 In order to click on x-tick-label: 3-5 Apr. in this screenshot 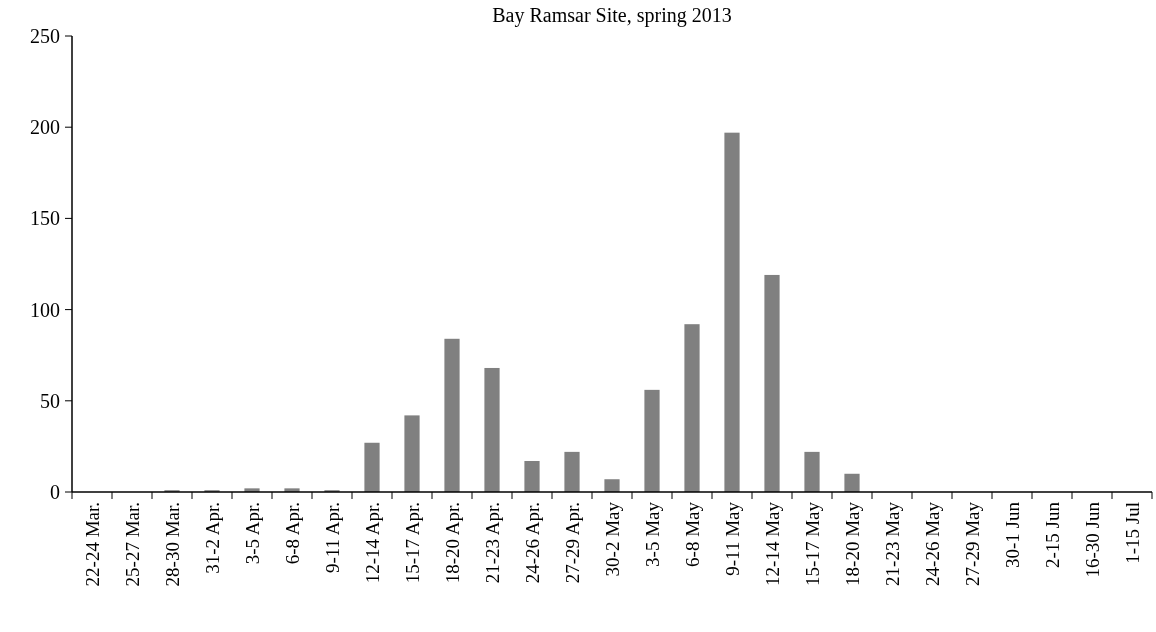, I will do `click(252, 533)`.